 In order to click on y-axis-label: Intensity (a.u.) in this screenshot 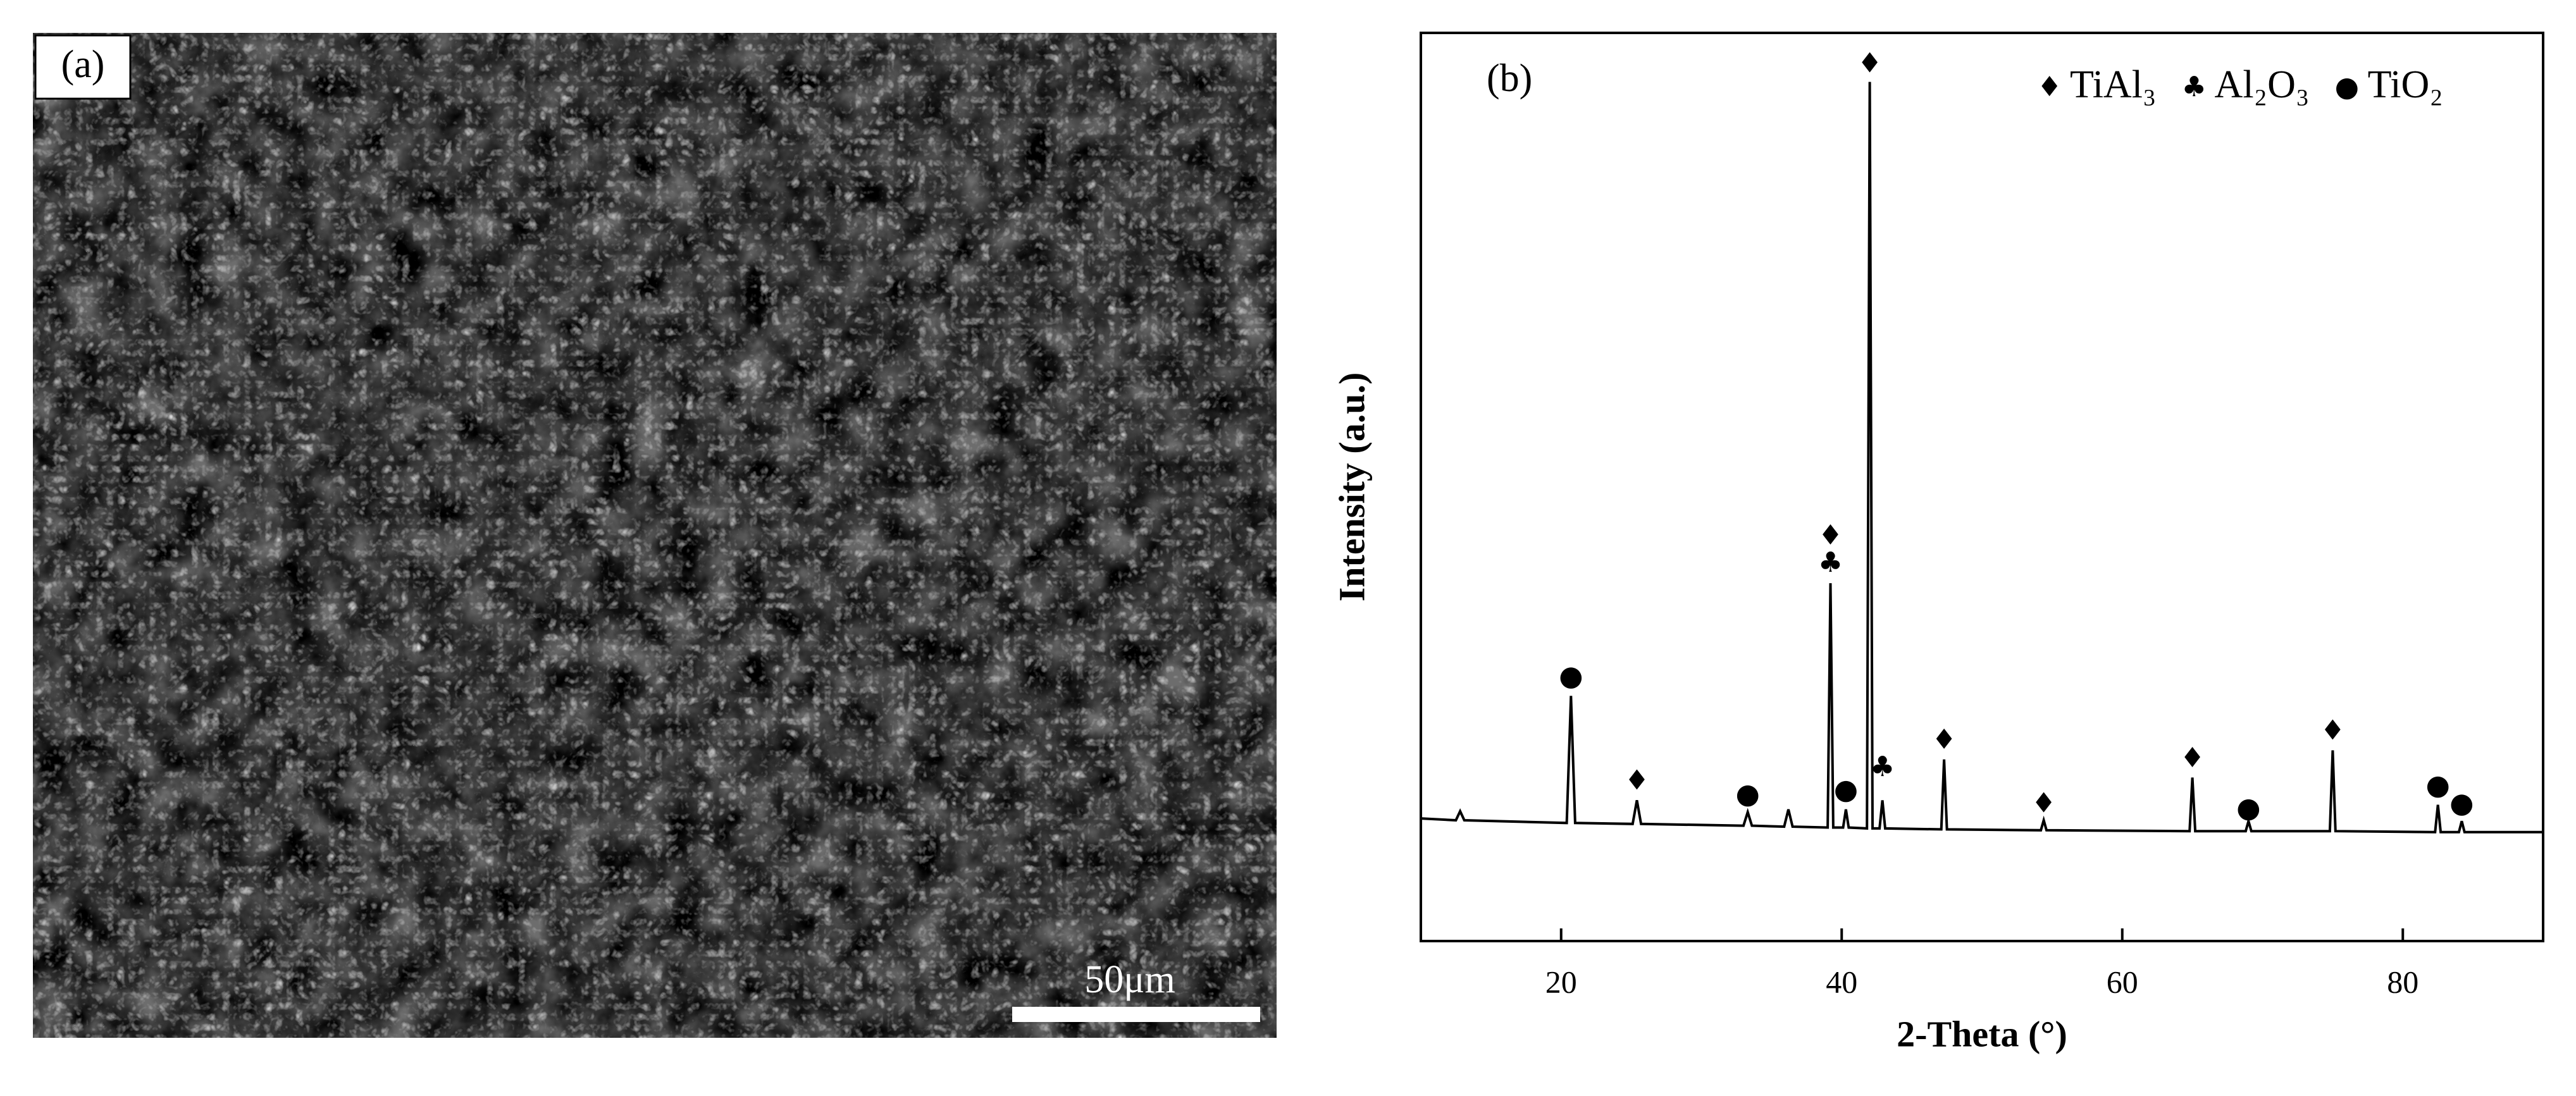, I will do `click(1352, 488)`.